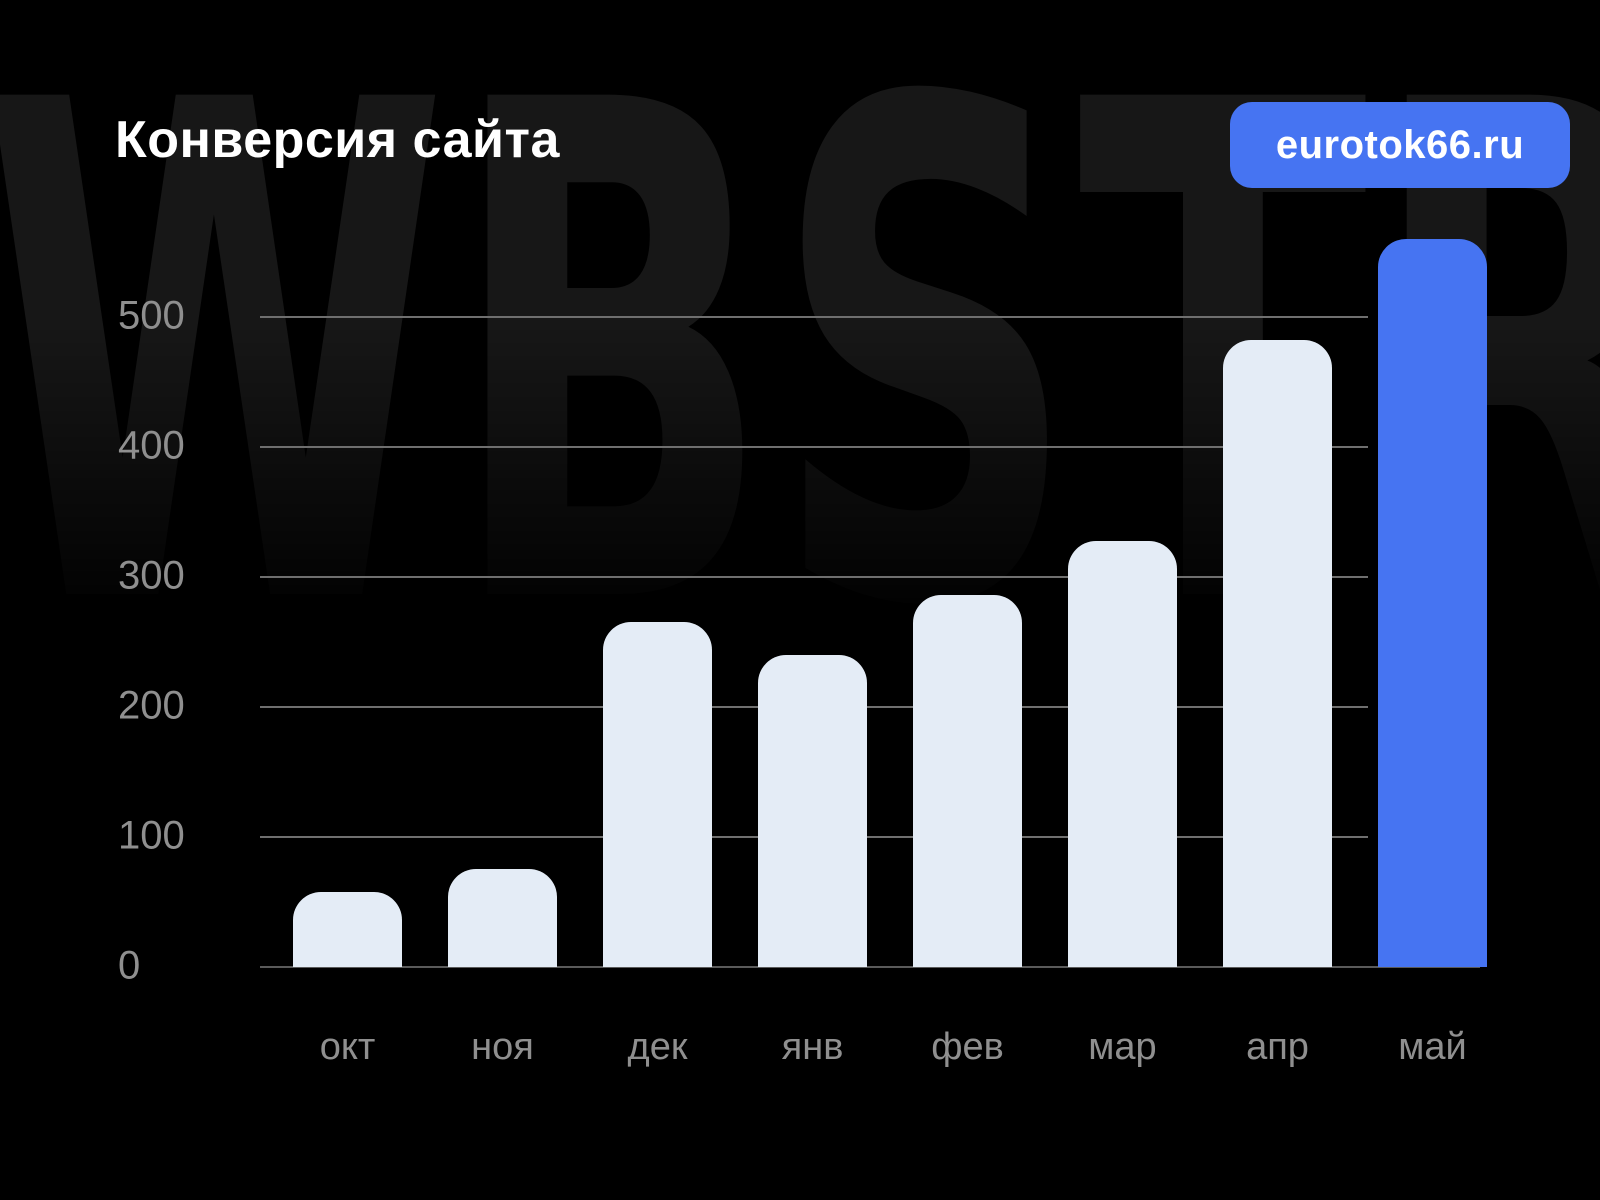  Describe the element at coordinates (967, 781) in the screenshot. I see `bar-фев` at that location.